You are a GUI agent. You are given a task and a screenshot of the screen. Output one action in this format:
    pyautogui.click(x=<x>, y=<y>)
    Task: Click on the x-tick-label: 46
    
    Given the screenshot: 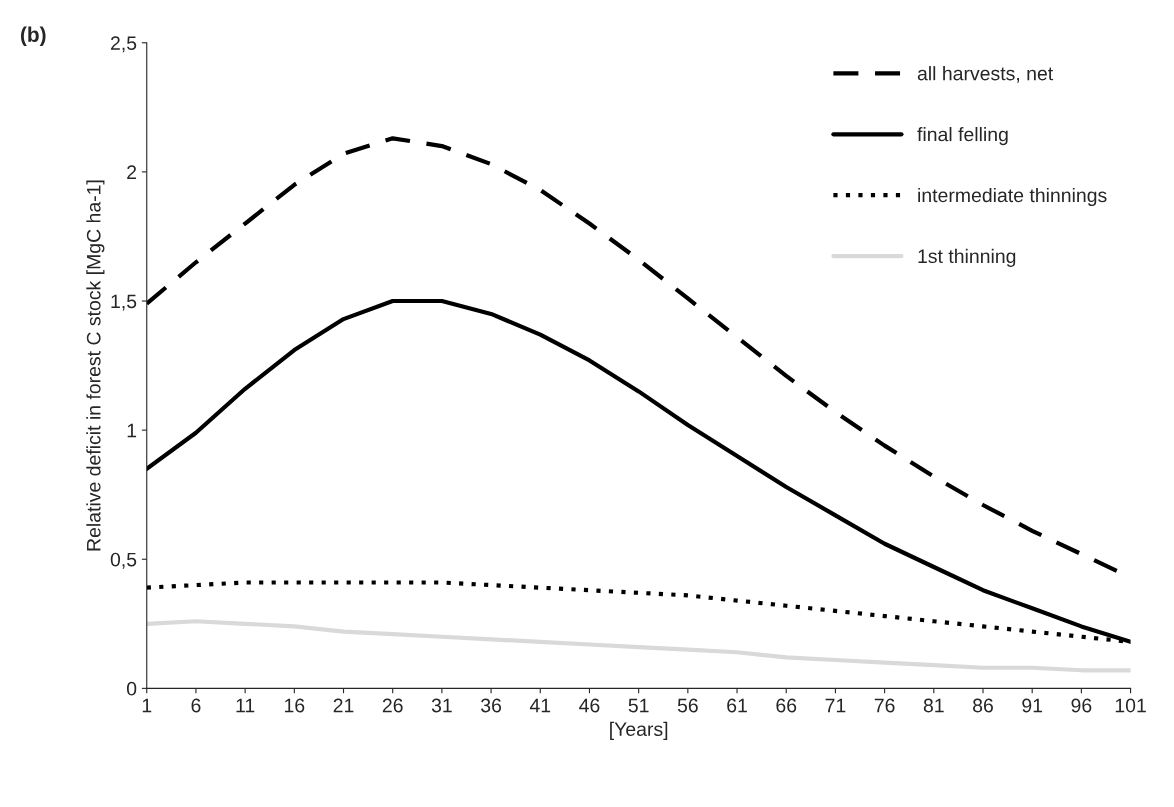 What is the action you would take?
    pyautogui.click(x=589, y=705)
    